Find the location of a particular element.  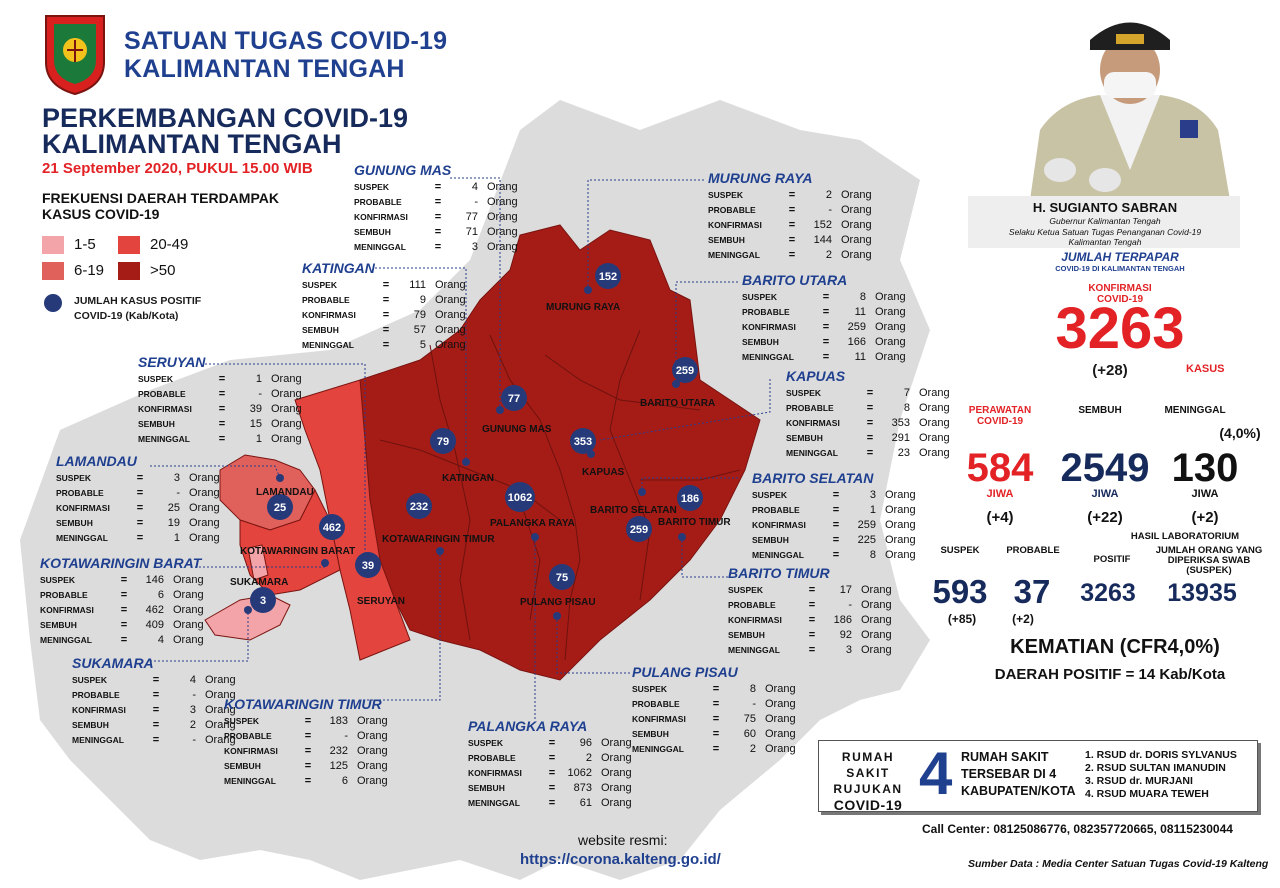

marker-barito-timur is located at coordinates (690, 498).